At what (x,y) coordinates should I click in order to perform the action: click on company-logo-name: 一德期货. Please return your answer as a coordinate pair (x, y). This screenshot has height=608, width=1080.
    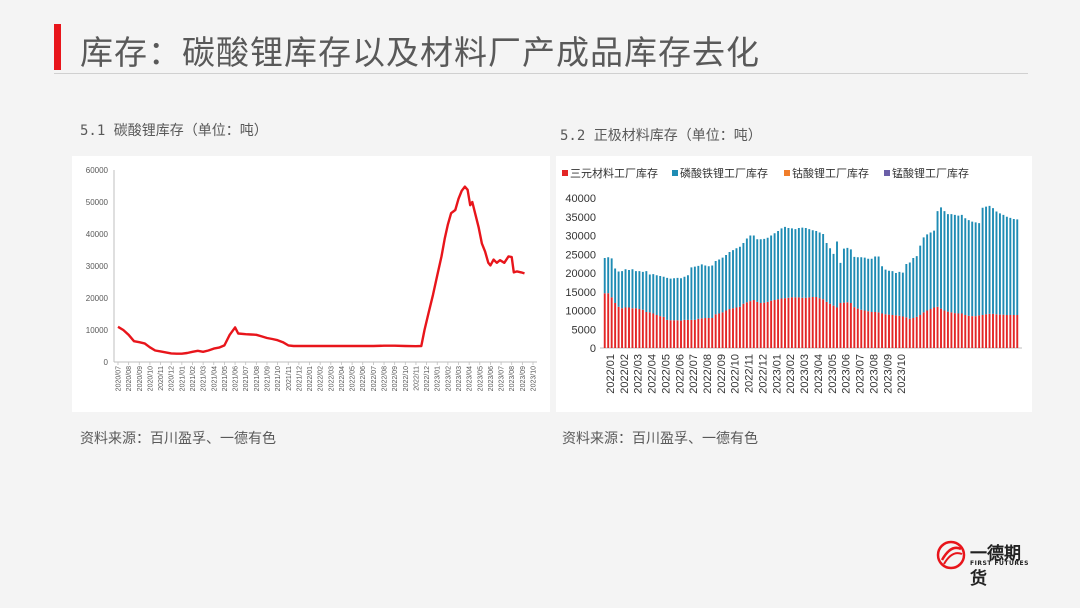
    Looking at the image, I should click on (995, 566).